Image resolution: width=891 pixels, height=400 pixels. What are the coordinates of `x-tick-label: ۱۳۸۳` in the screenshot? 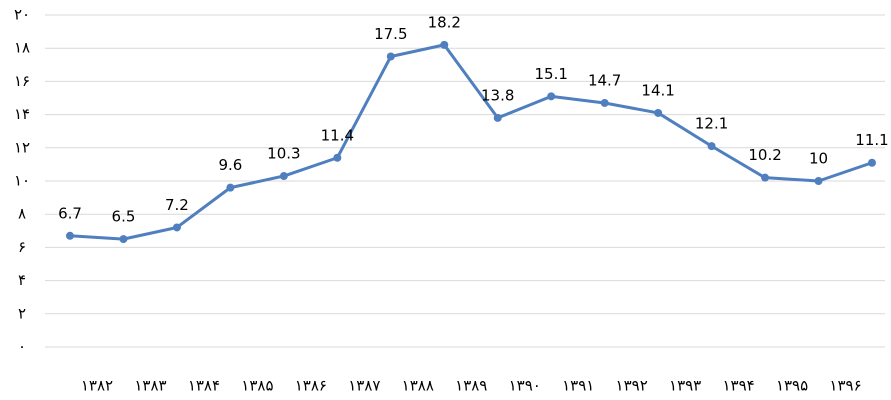 It's located at (150, 386).